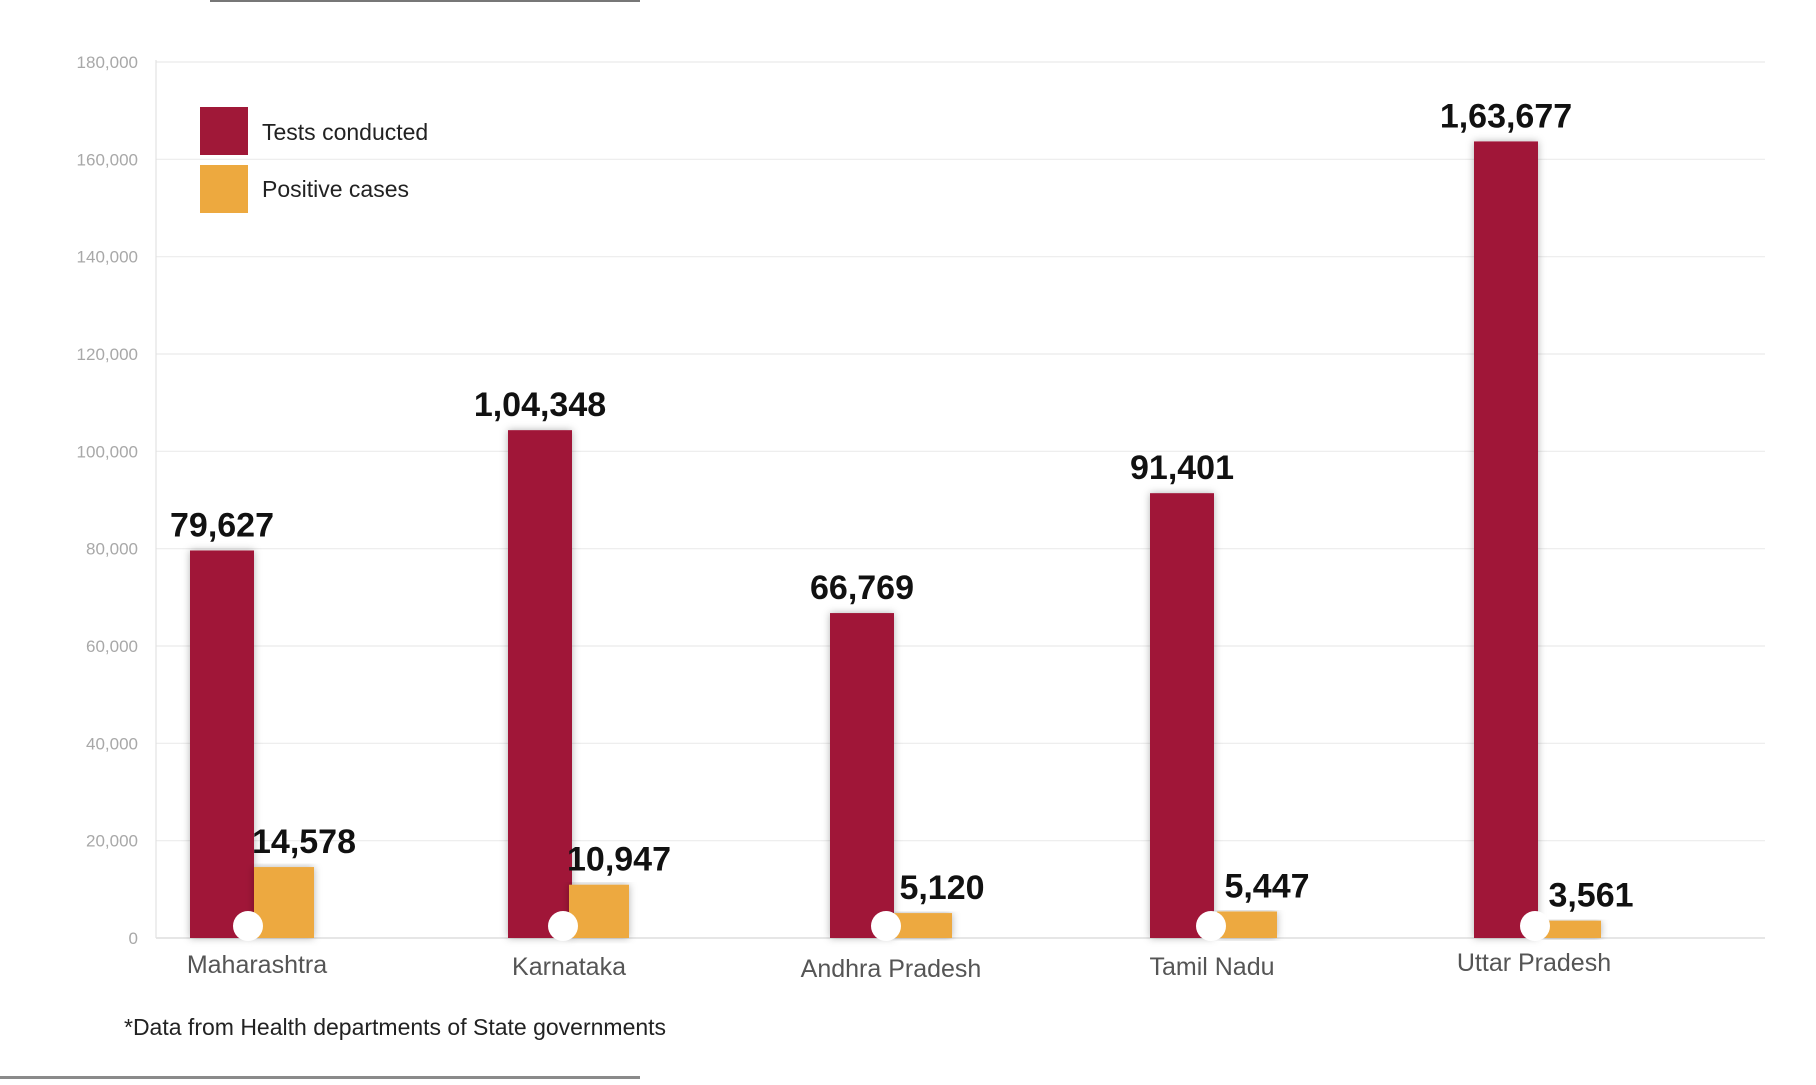 This screenshot has height=1085, width=1816. What do you see at coordinates (304, 842) in the screenshot?
I see `data-label-positive-cases: 14,578` at bounding box center [304, 842].